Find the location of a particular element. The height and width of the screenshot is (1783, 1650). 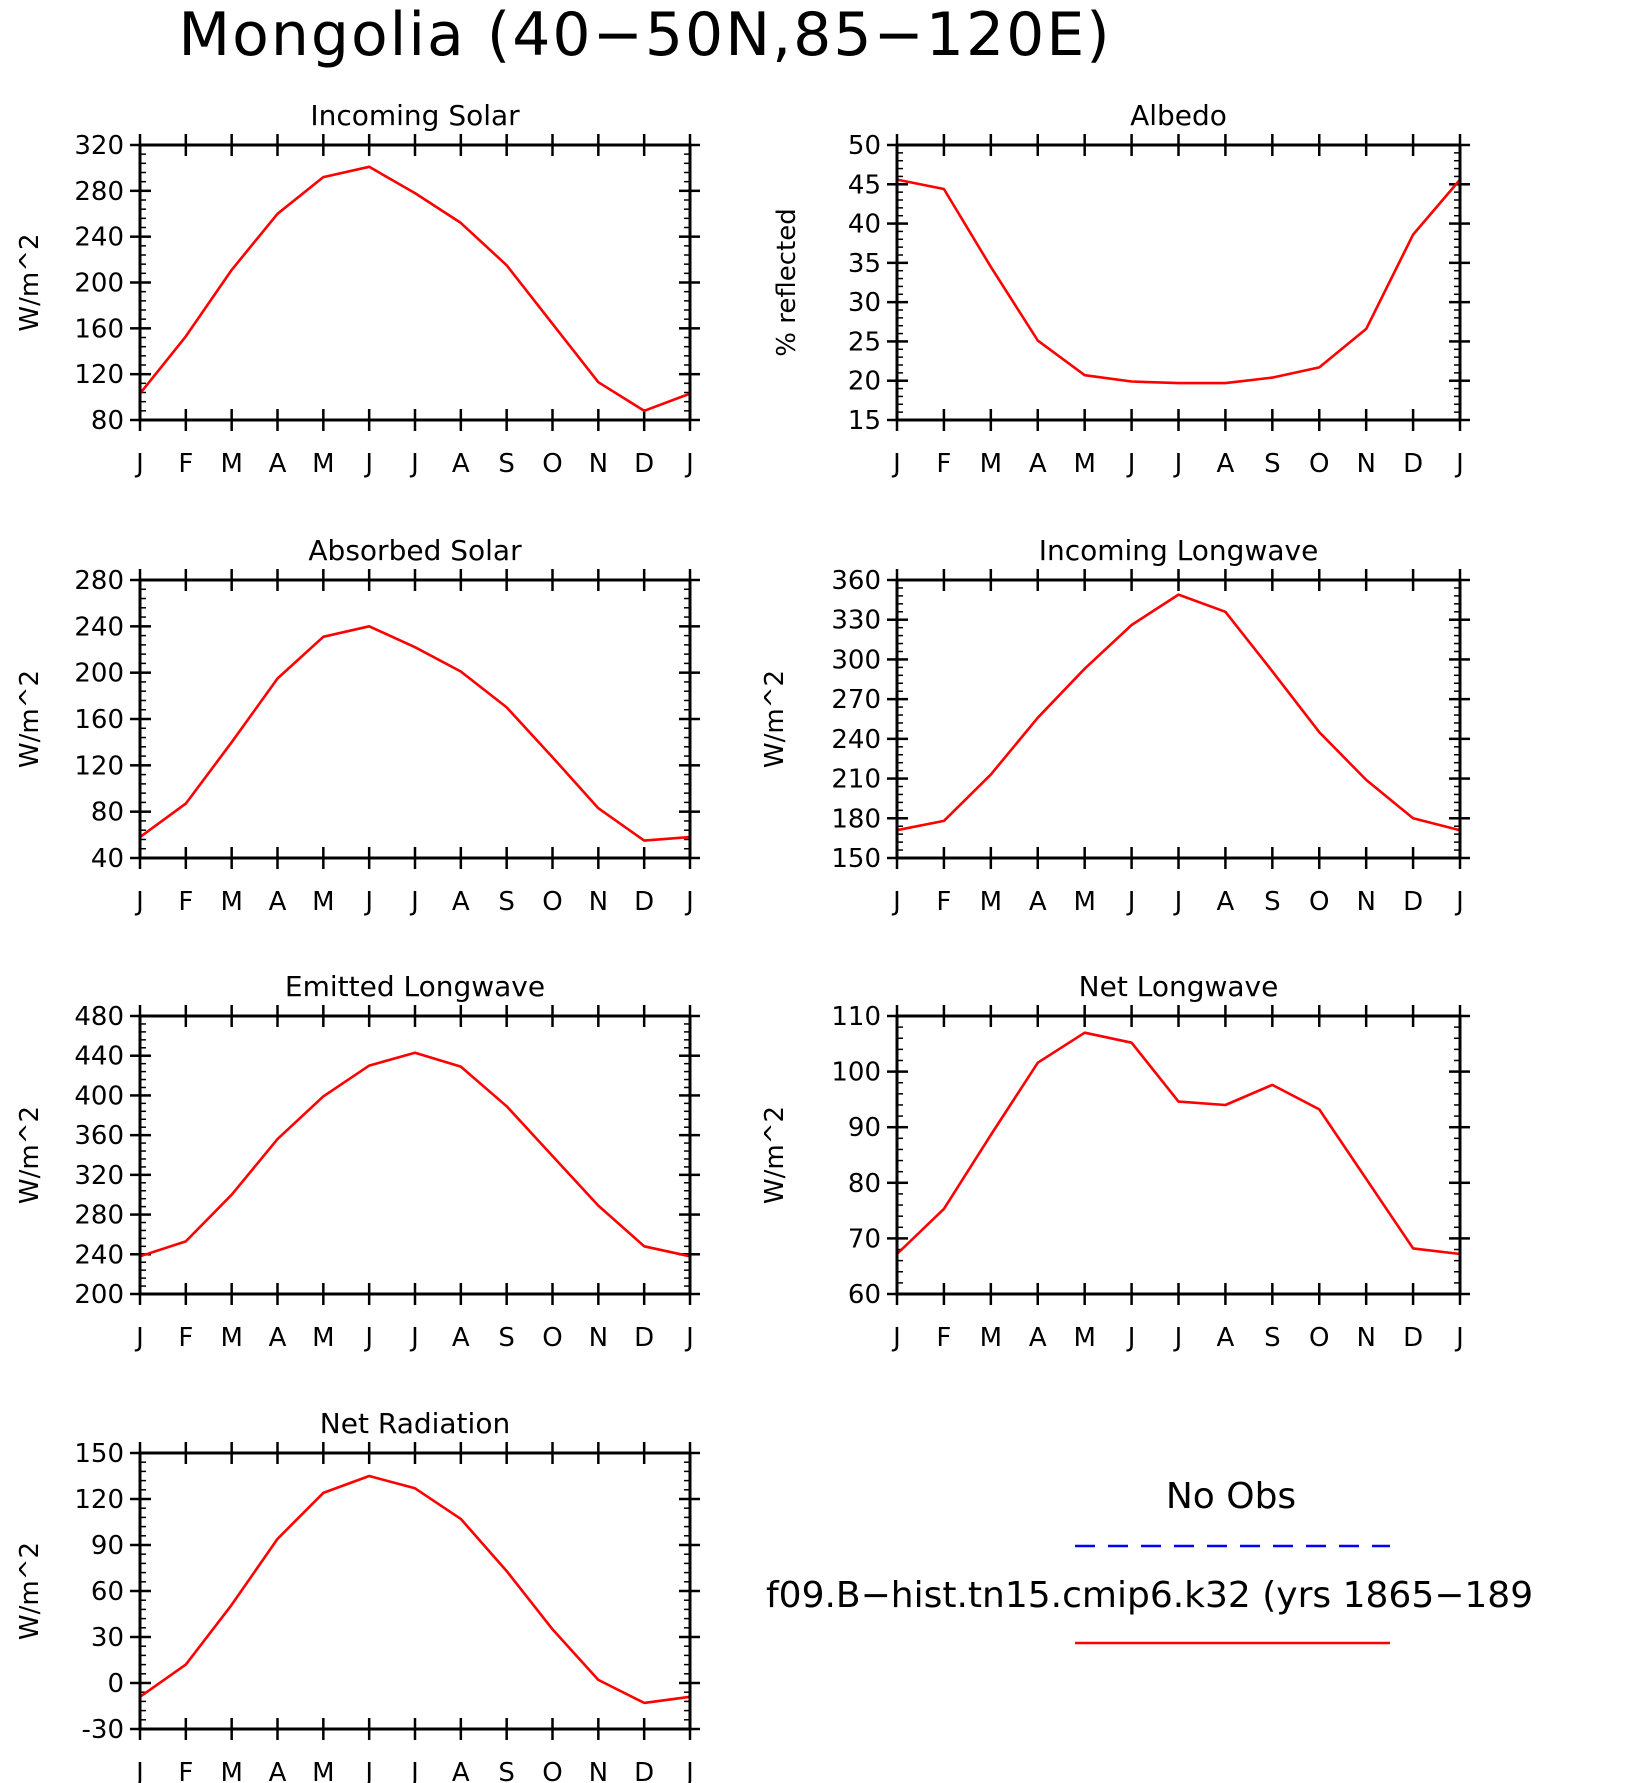

y-tick-label: 100 is located at coordinates (856, 1073).